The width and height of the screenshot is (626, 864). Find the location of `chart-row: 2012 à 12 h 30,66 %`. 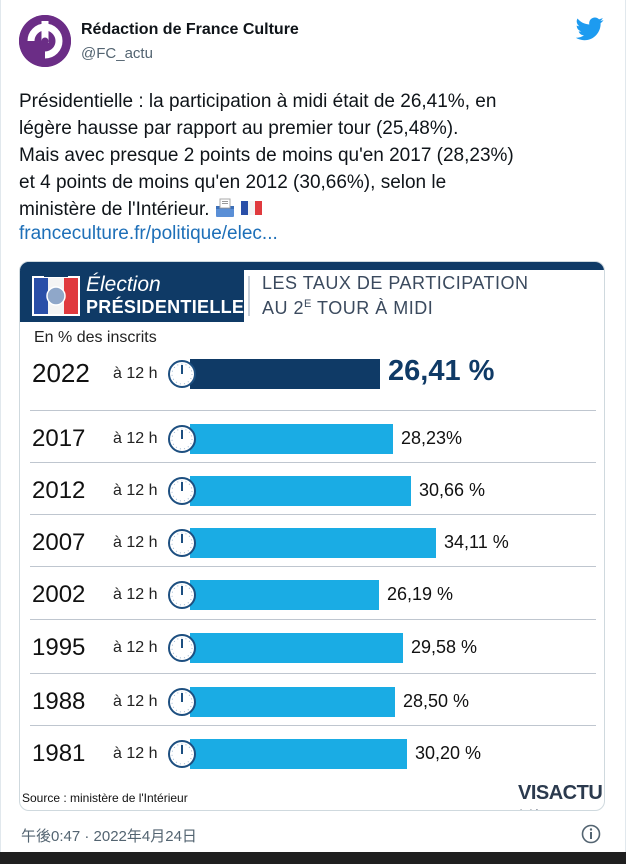

chart-row: 2012 à 12 h 30,66 % is located at coordinates (312, 499).